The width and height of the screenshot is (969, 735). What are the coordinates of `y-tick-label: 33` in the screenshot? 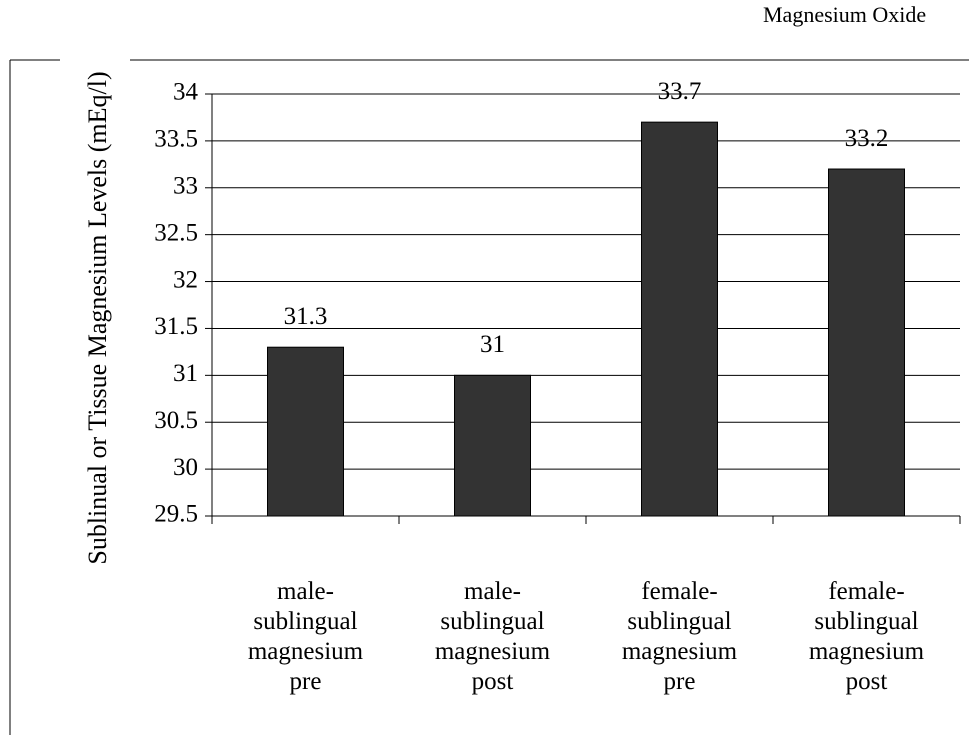 It's located at (185, 186).